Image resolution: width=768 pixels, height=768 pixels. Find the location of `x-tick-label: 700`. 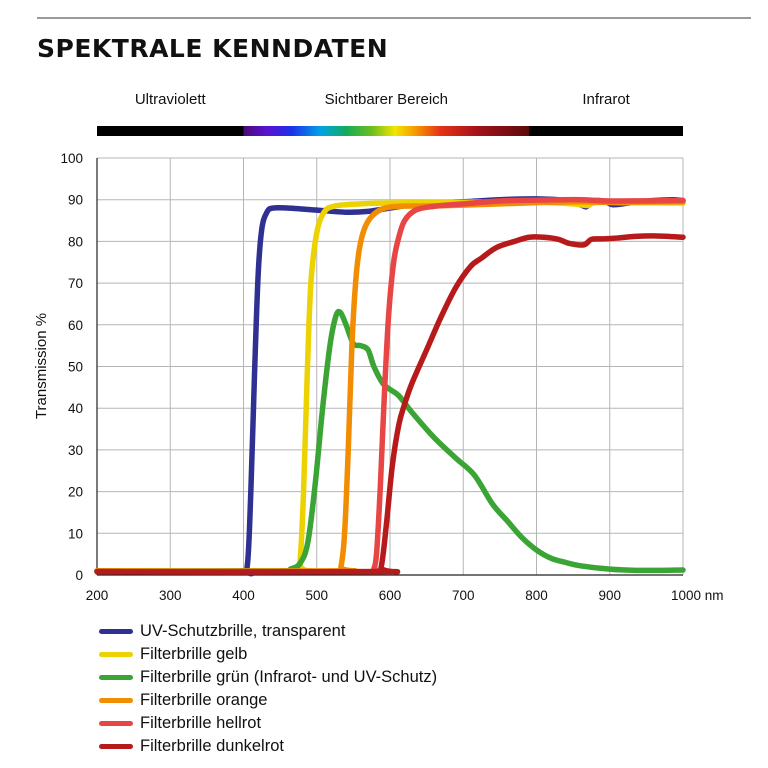

x-tick-label: 700 is located at coordinates (463, 595).